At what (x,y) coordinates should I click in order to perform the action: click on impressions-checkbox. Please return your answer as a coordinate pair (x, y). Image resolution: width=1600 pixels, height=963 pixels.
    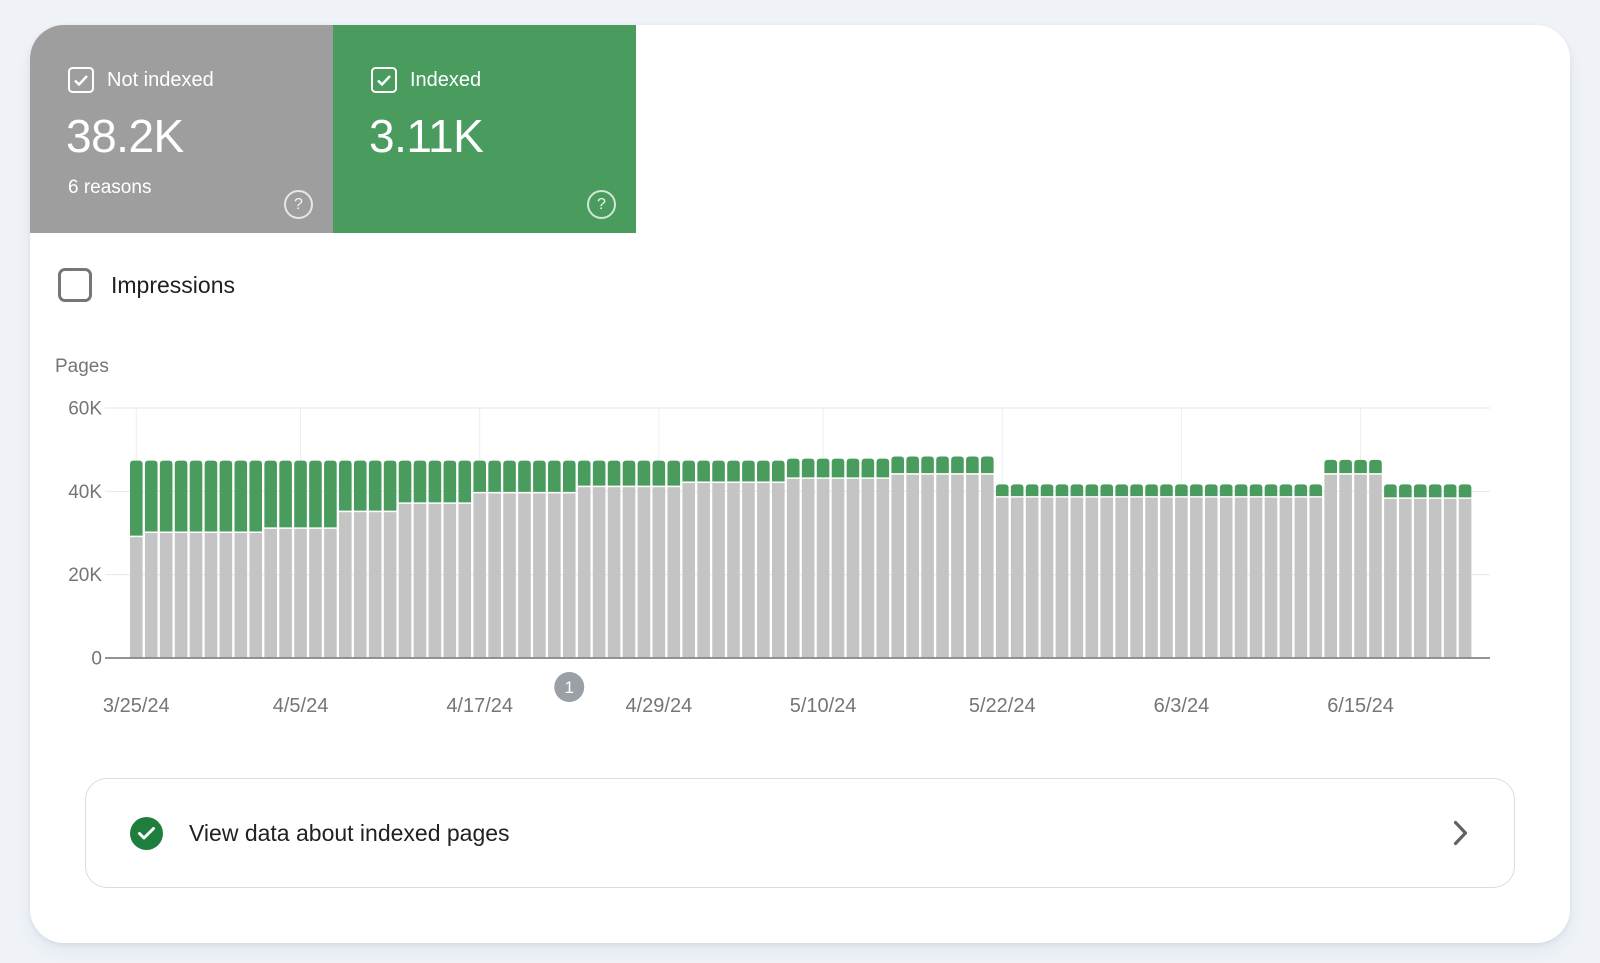
    Looking at the image, I should click on (75, 285).